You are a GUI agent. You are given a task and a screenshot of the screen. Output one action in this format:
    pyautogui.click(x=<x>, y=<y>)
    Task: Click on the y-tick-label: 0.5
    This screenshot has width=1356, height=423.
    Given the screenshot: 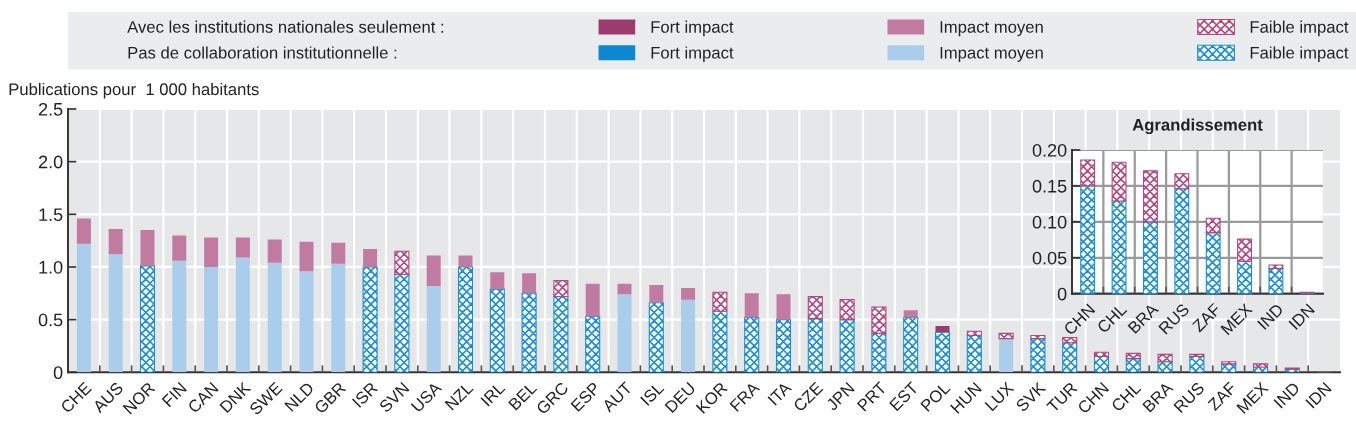 What is the action you would take?
    pyautogui.click(x=50, y=320)
    